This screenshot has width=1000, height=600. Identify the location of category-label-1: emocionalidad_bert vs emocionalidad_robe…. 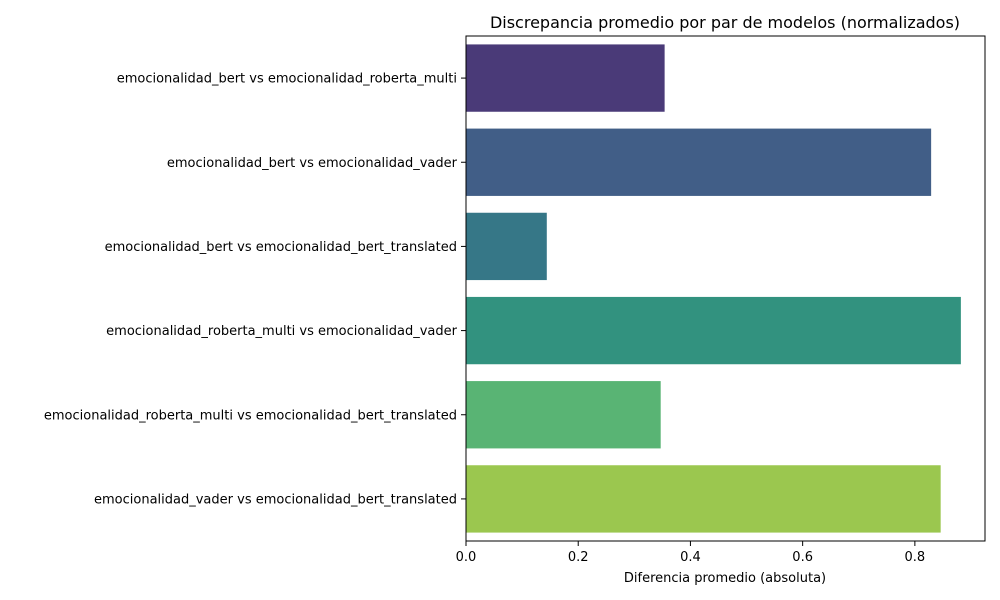
(287, 79).